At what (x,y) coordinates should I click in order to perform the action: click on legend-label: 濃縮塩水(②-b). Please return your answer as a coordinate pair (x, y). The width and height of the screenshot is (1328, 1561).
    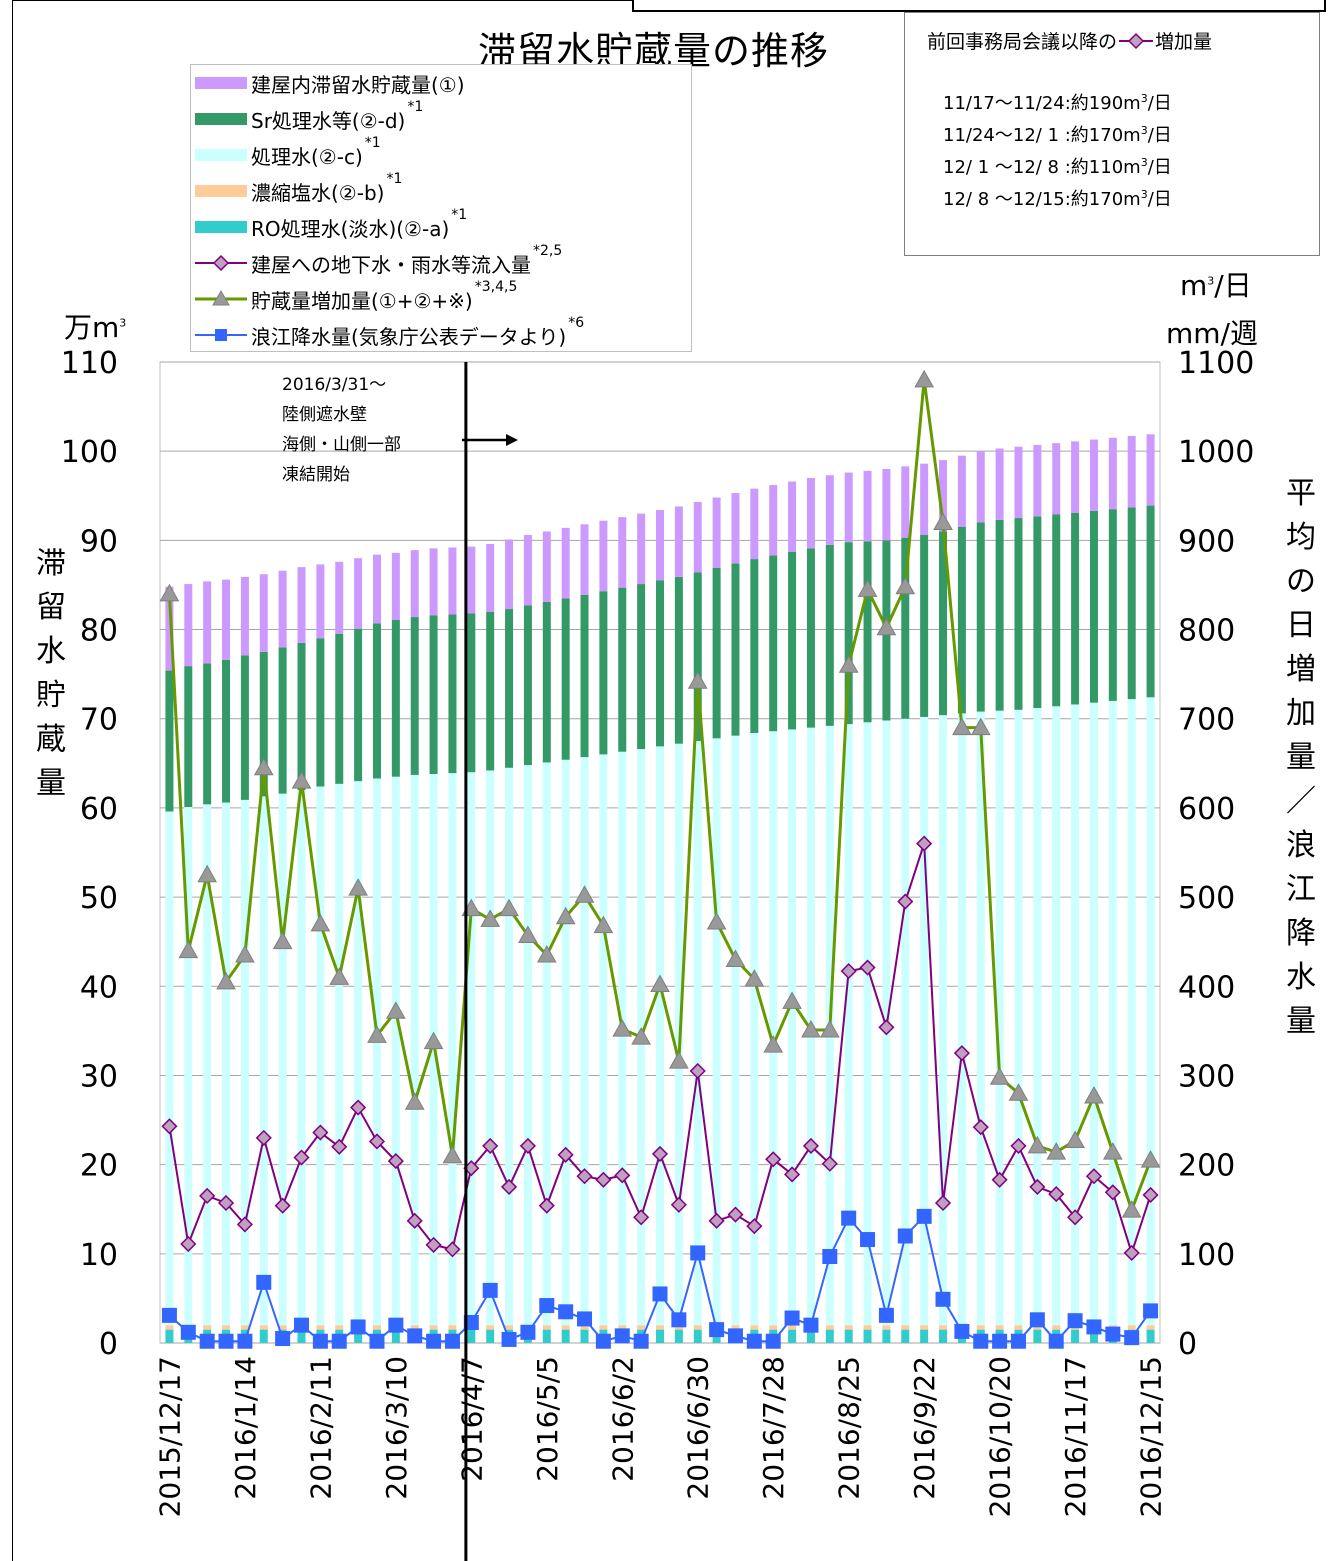
    Looking at the image, I should click on (318, 192).